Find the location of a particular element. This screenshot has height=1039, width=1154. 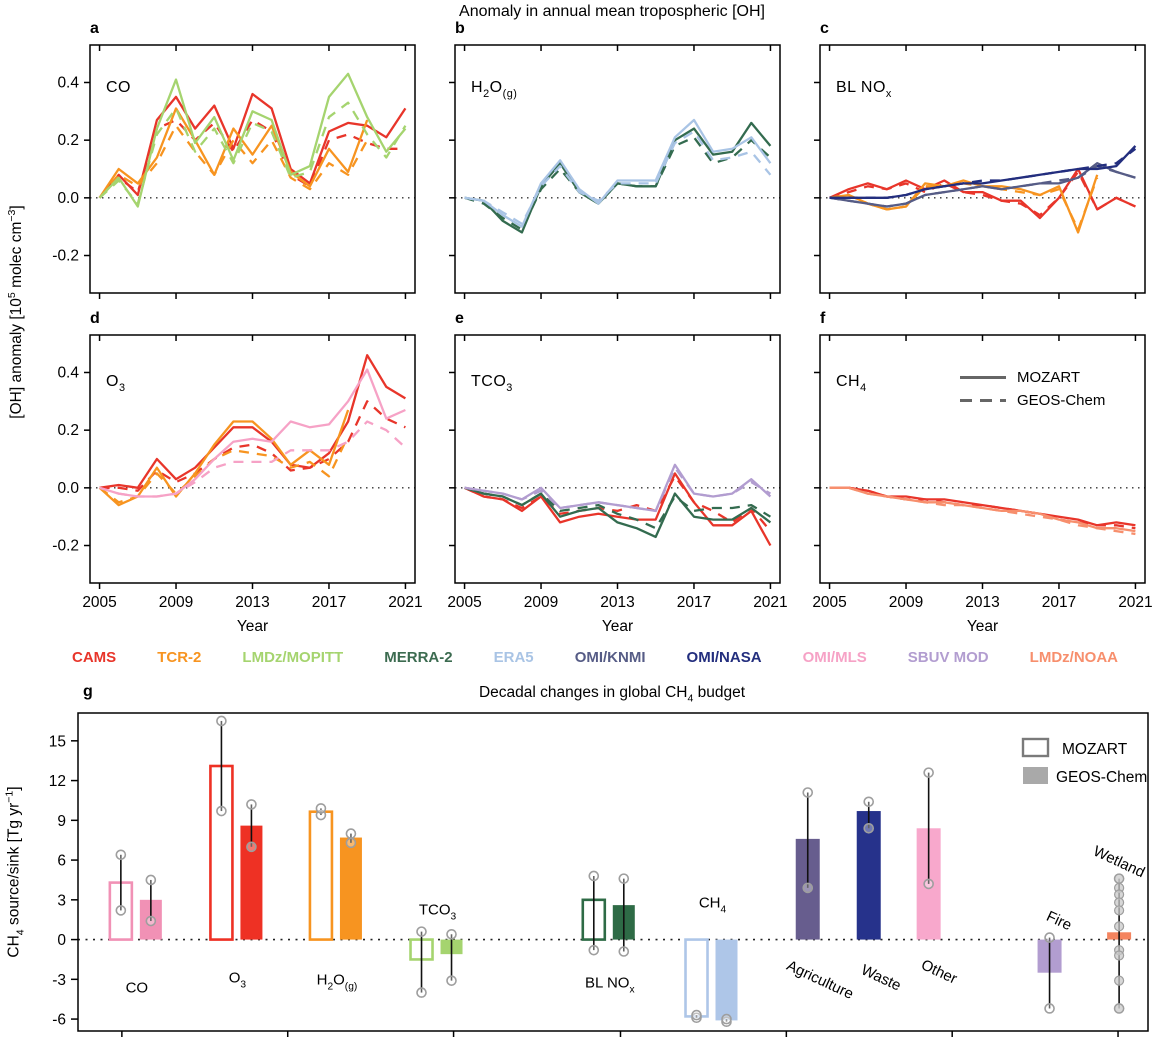

bar-panel-title: Decadal changes in global CH4 budget is located at coordinates (612, 694).